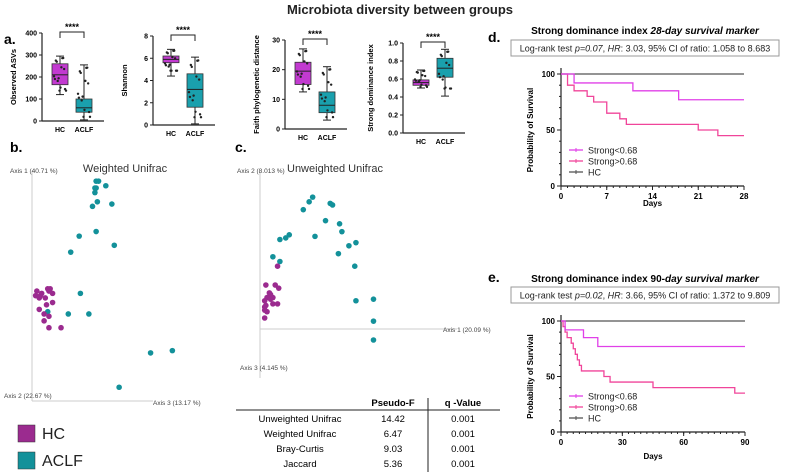 Image resolution: width=785 pixels, height=473 pixels. I want to click on title-plain: Strong dominance index 90-, so click(598, 279).